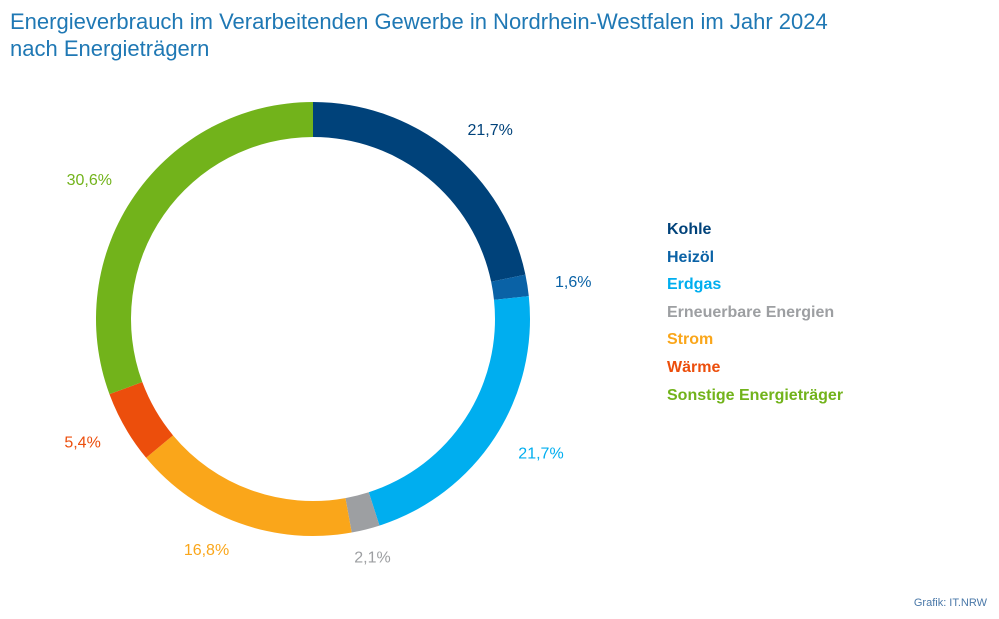 Image resolution: width=999 pixels, height=619 pixels. What do you see at coordinates (691, 257) in the screenshot?
I see `legend-item-heizoel: Heizöl` at bounding box center [691, 257].